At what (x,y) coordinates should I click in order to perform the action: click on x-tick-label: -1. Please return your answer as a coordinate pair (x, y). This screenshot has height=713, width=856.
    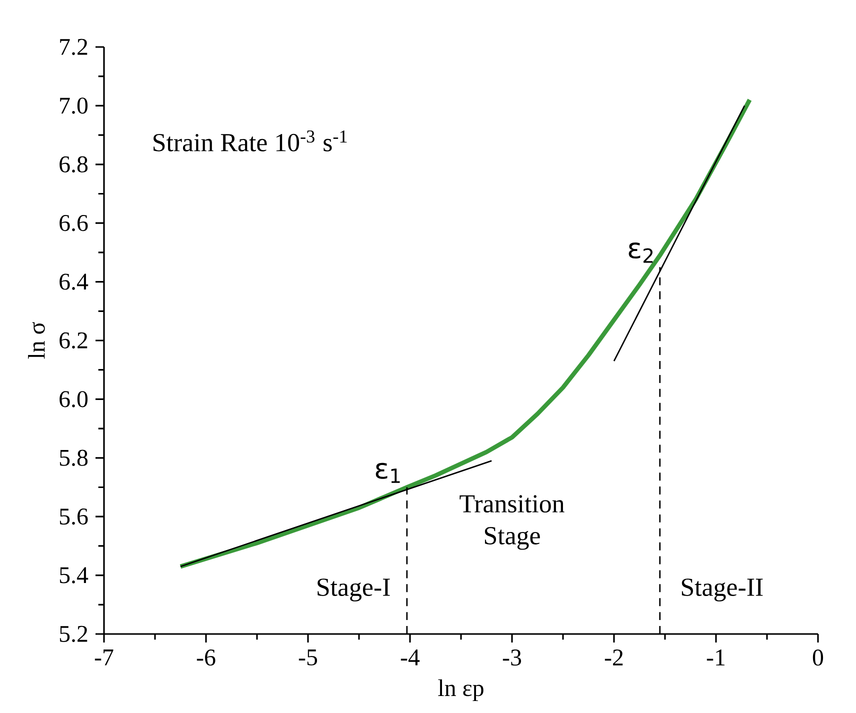
    Looking at the image, I should click on (715, 658).